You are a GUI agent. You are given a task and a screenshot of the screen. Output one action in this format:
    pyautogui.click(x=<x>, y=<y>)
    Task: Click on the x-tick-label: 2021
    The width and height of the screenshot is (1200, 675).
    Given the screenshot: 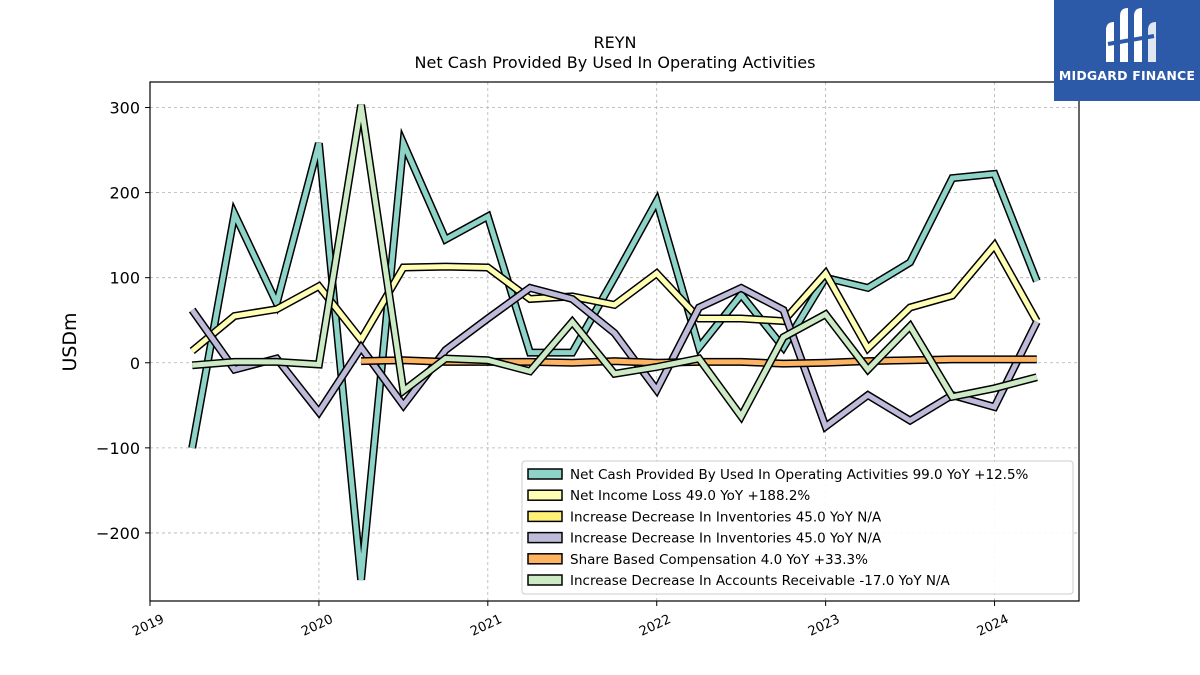 What is the action you would take?
    pyautogui.click(x=486, y=626)
    